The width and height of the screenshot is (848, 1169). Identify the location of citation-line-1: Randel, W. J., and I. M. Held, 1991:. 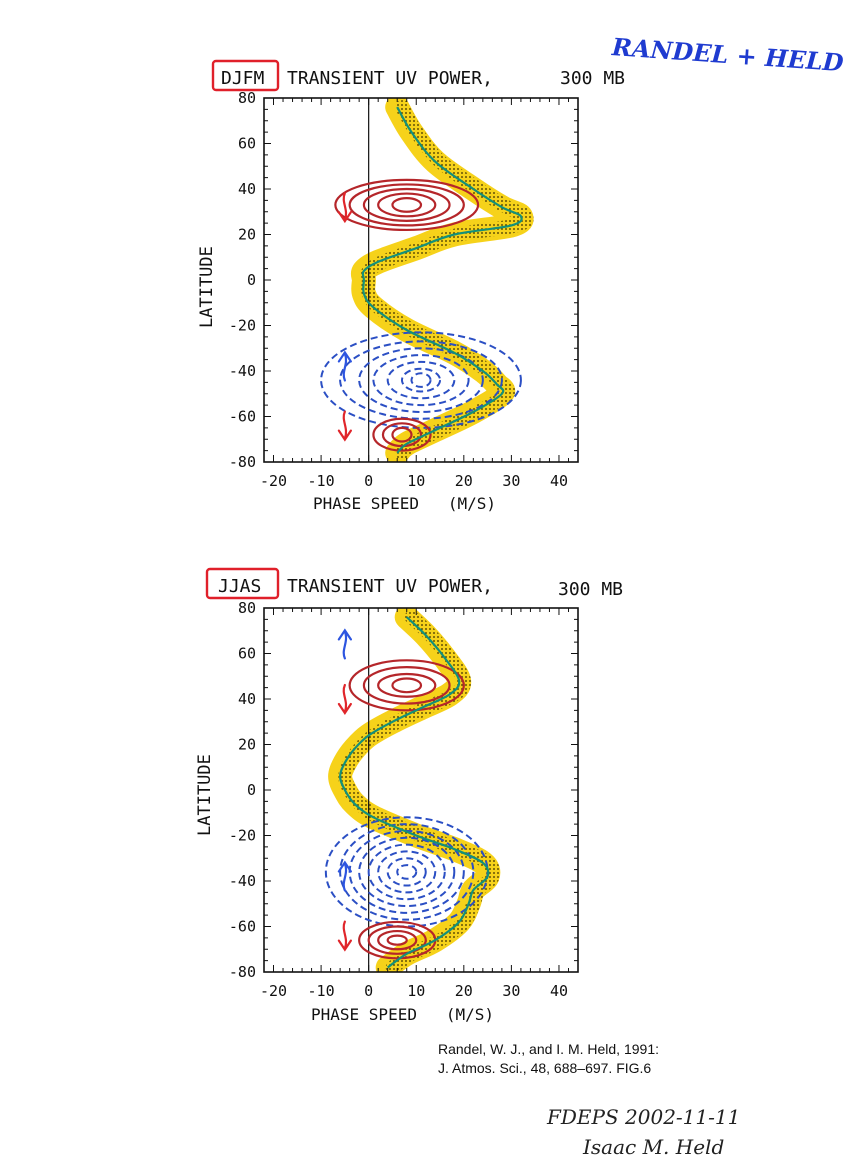
(548, 1049).